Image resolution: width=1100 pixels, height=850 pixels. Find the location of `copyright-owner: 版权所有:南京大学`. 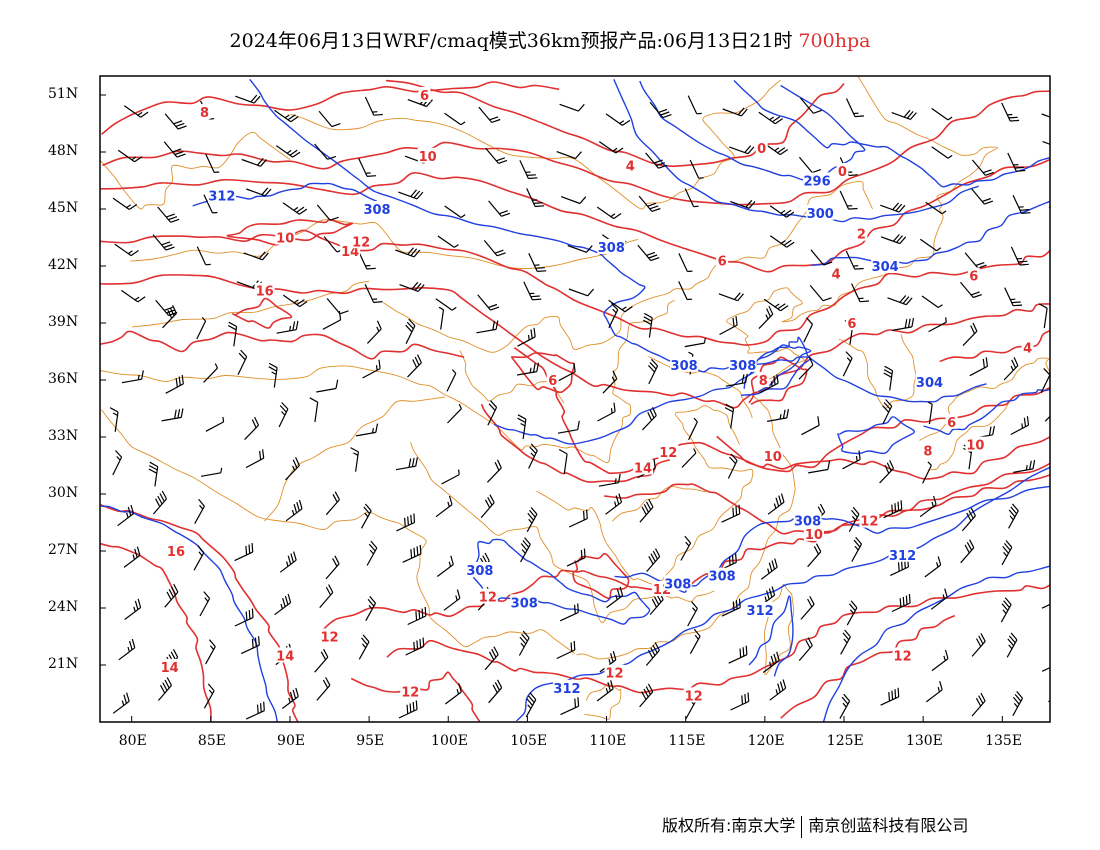

copyright-owner: 版权所有:南京大学 is located at coordinates (729, 825).